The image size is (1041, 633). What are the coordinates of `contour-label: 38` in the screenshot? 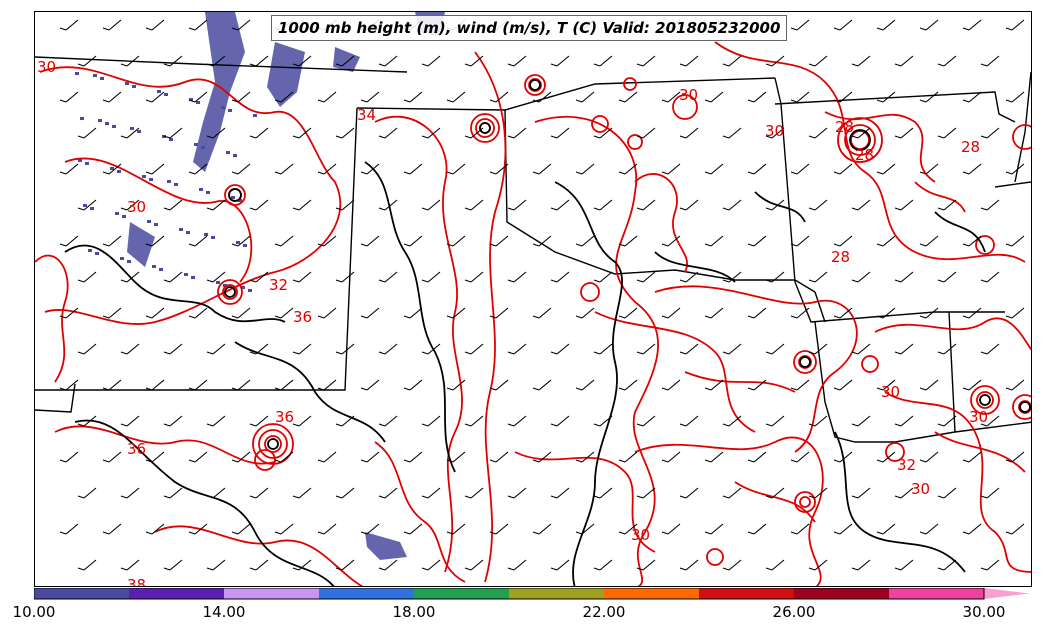 It's located at (136, 581).